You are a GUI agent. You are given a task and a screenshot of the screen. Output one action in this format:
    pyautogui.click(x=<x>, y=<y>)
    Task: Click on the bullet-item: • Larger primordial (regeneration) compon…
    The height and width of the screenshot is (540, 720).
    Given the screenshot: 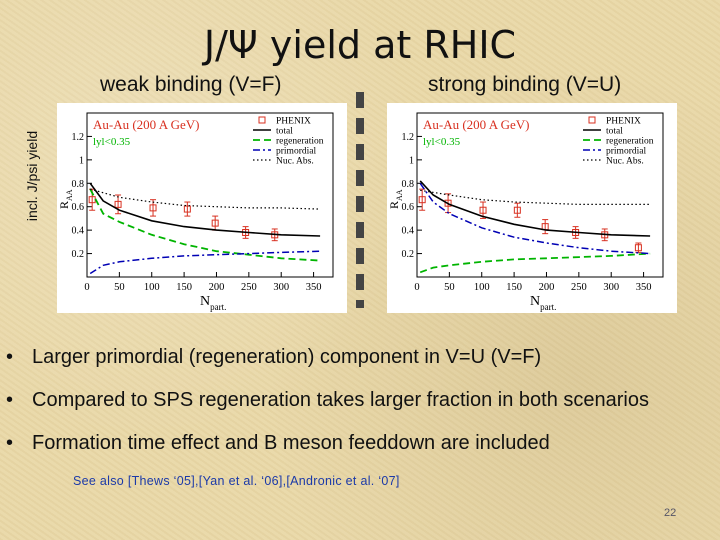 What is the action you would take?
    pyautogui.click(x=273, y=357)
    